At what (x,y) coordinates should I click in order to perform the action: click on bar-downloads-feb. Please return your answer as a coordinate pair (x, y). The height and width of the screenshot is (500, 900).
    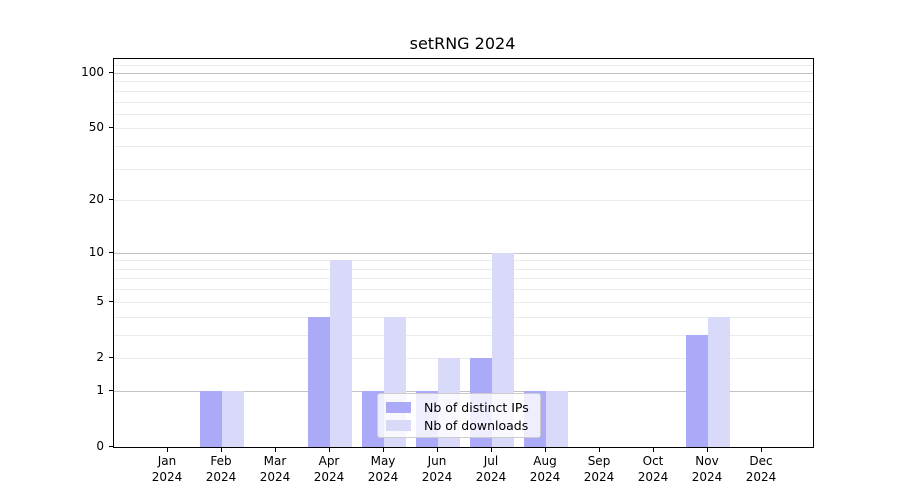
    Looking at the image, I should click on (233, 419).